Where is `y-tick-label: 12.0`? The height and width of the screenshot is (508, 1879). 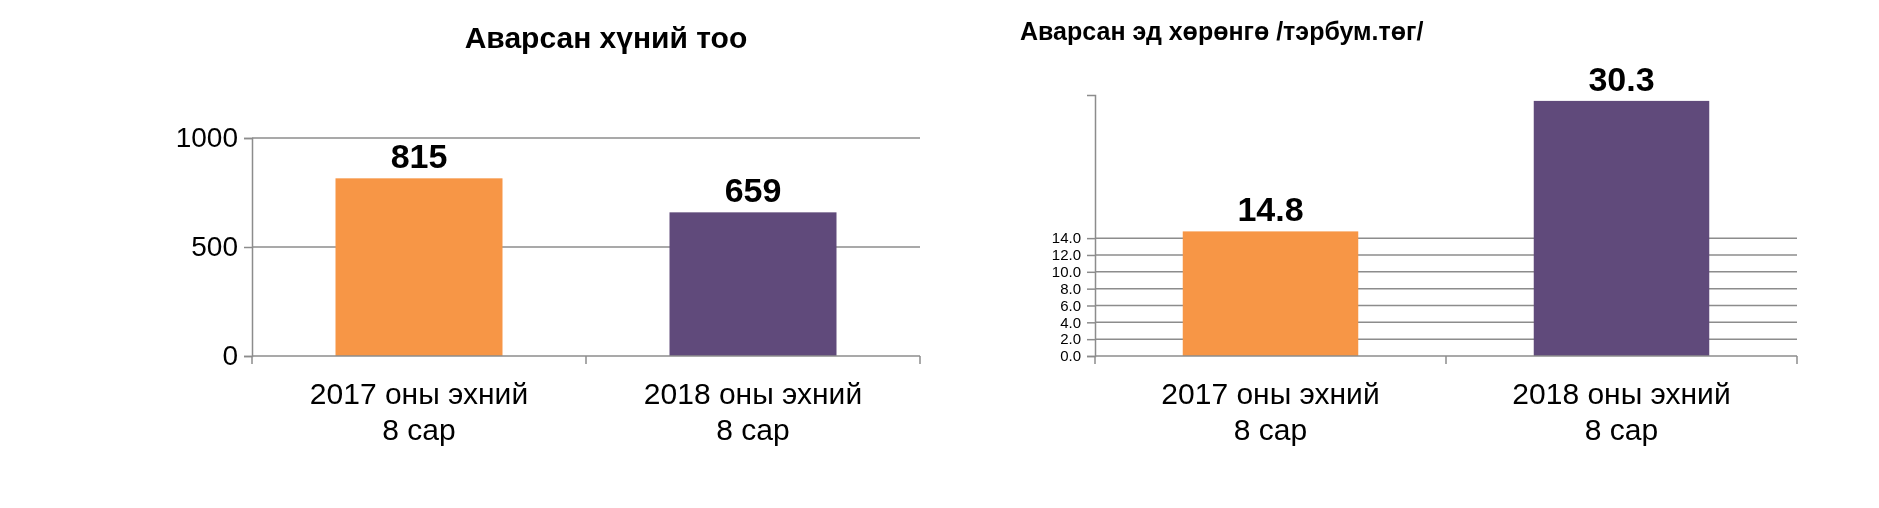 y-tick-label: 12.0 is located at coordinates (1066, 255).